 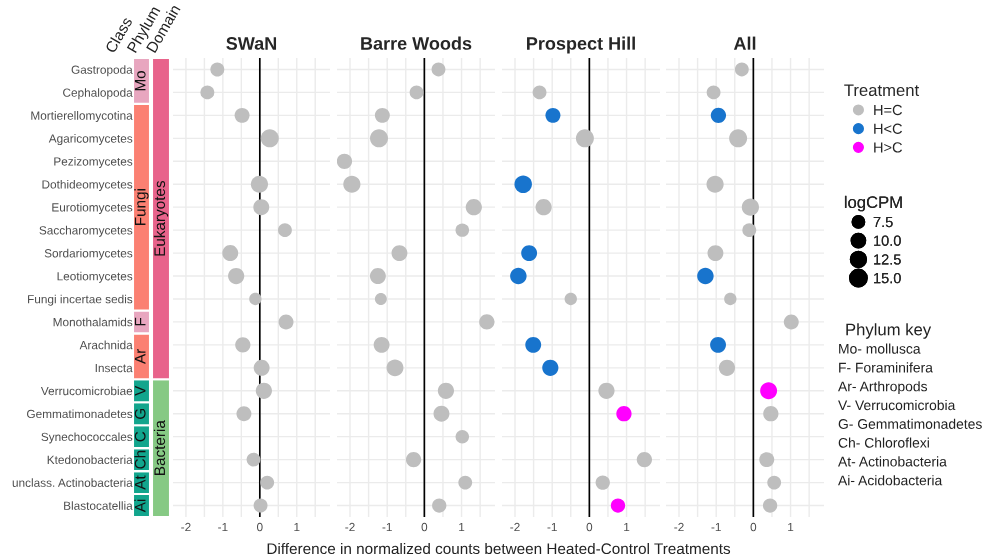 I want to click on text: Ar- Arthropods, so click(x=883, y=388).